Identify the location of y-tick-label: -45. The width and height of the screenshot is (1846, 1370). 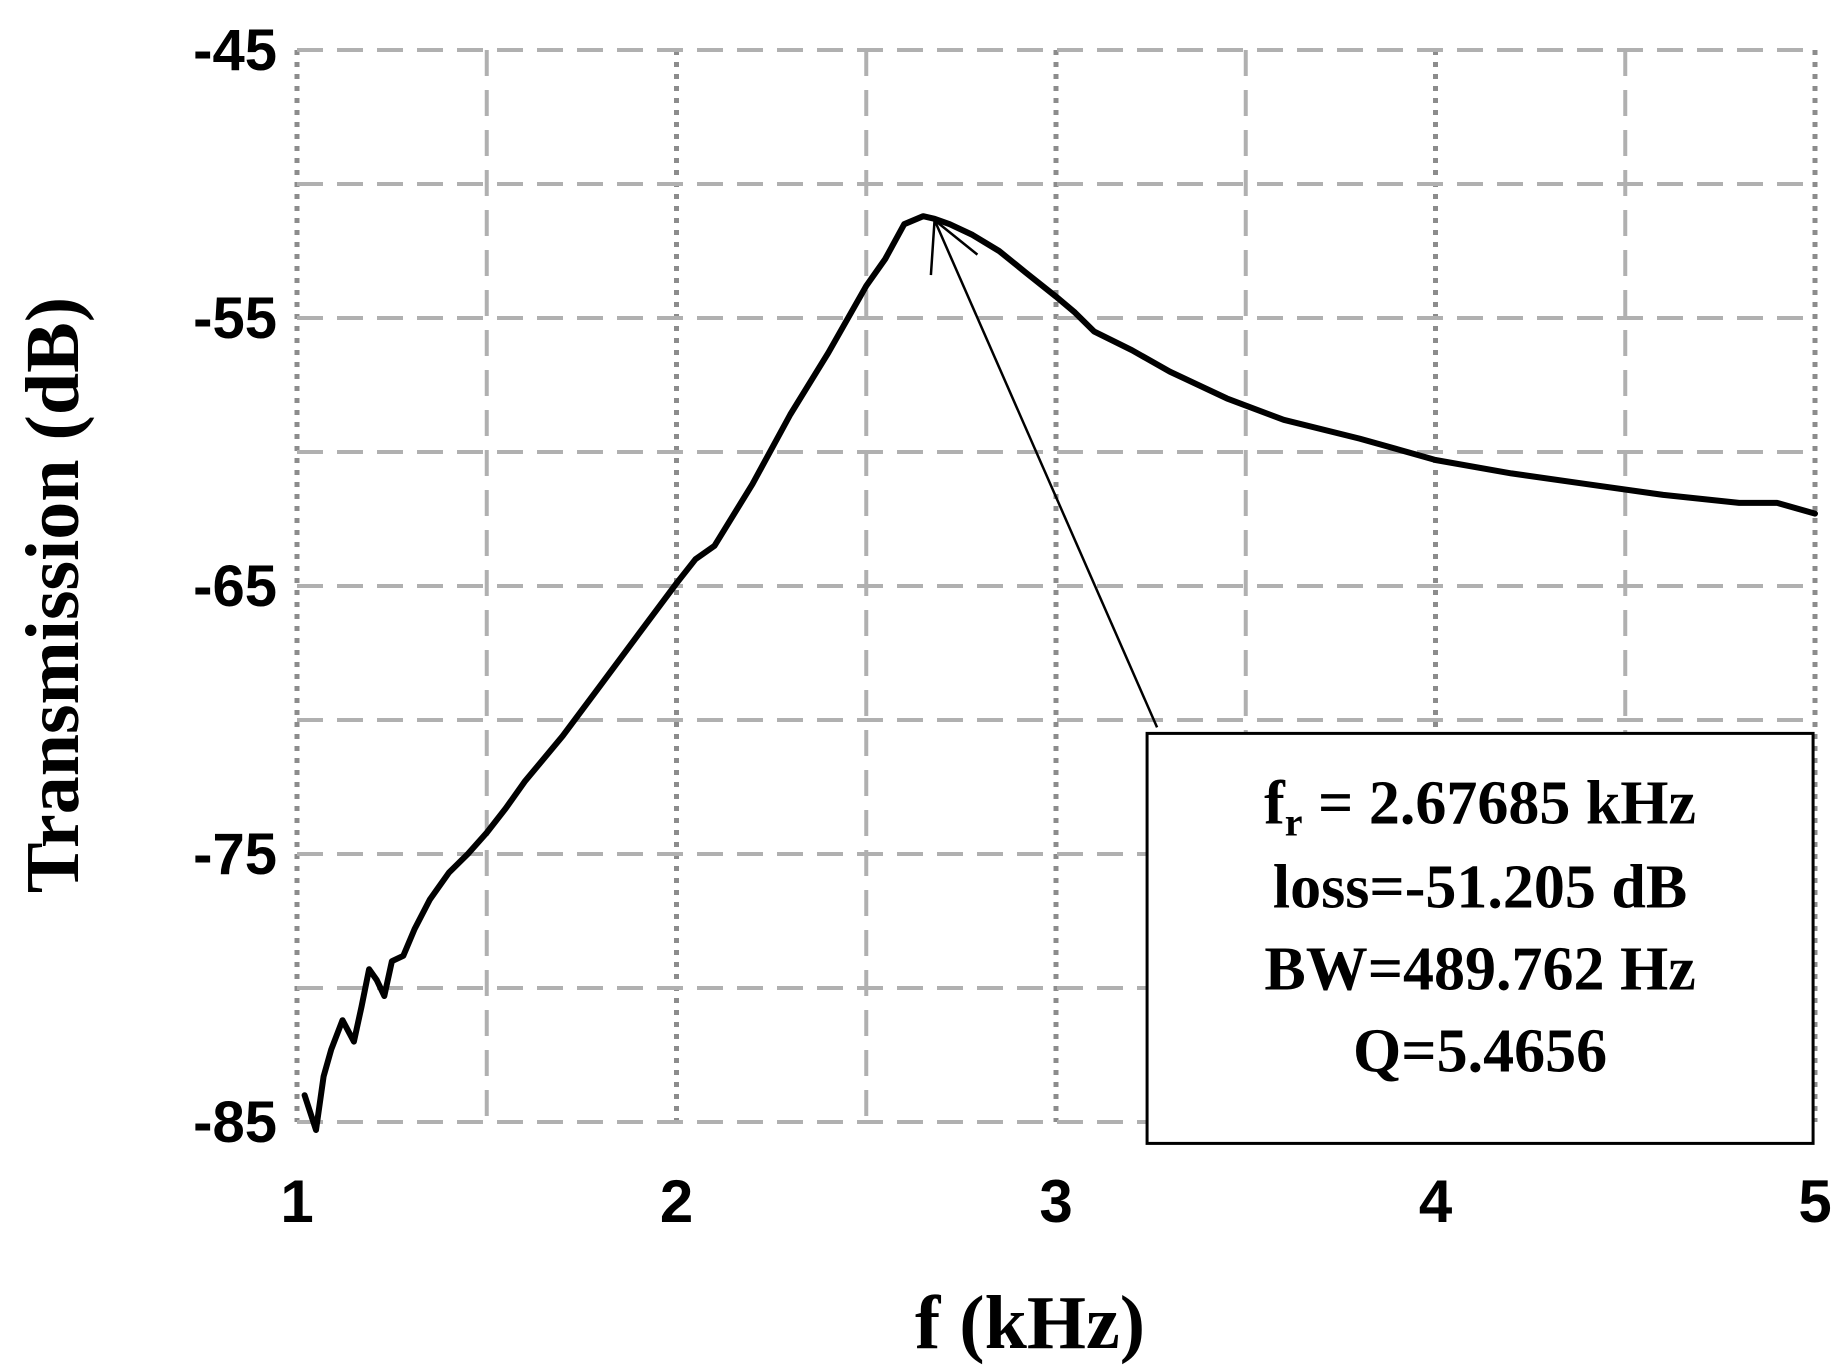
(235, 50).